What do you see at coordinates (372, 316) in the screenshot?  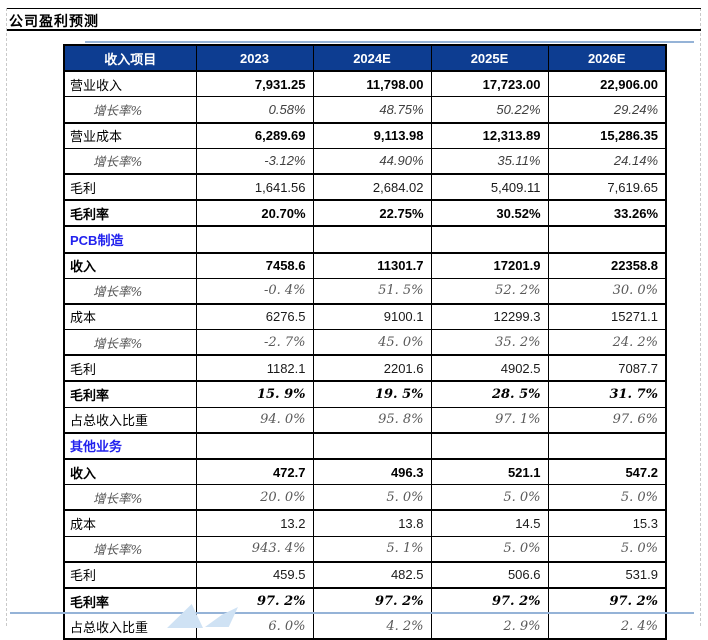 I see `value-cell: 9100.1` at bounding box center [372, 316].